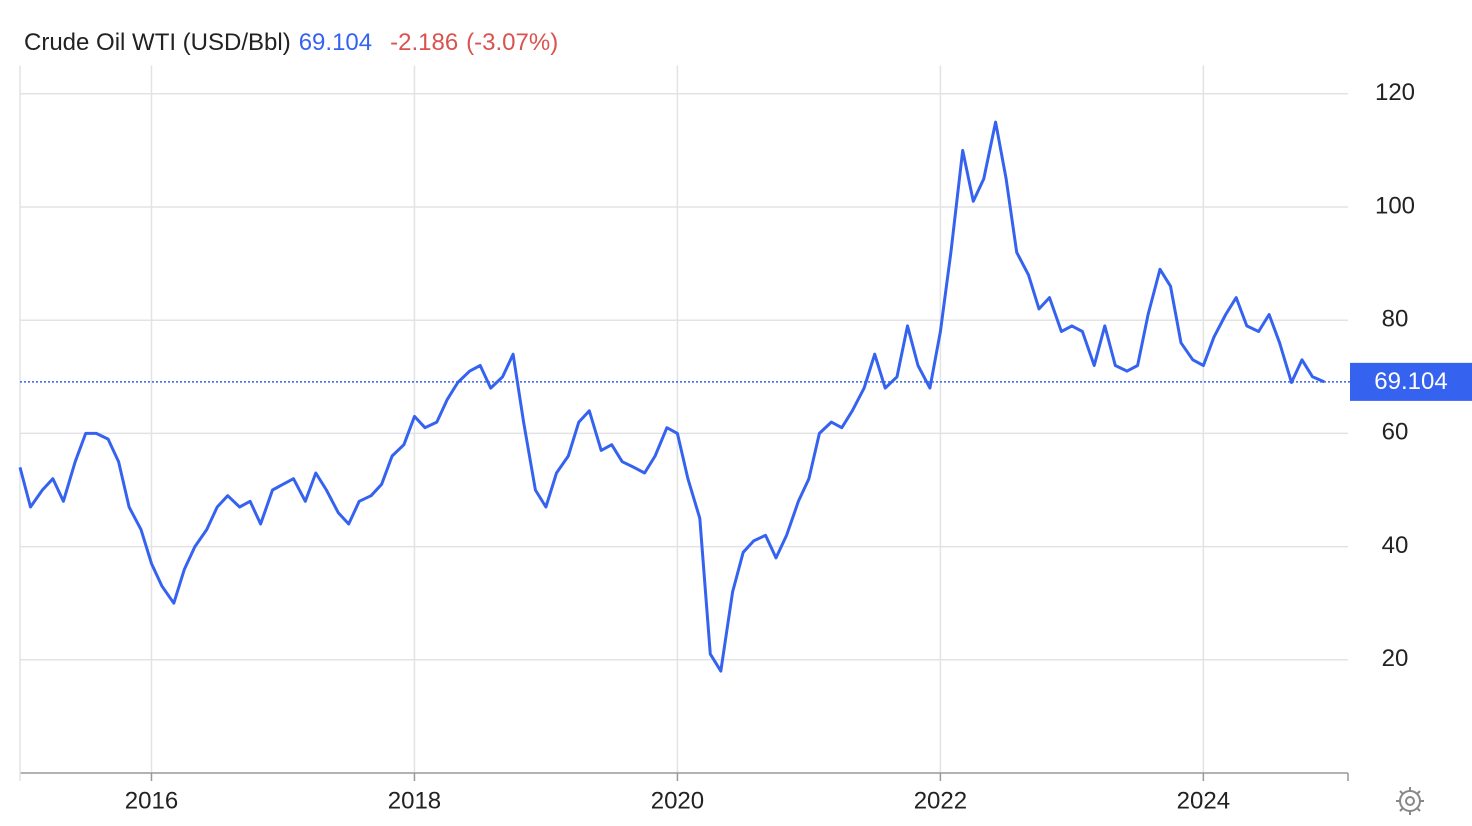 This screenshot has height=826, width=1472. I want to click on y-tick-label: 40, so click(1395, 545).